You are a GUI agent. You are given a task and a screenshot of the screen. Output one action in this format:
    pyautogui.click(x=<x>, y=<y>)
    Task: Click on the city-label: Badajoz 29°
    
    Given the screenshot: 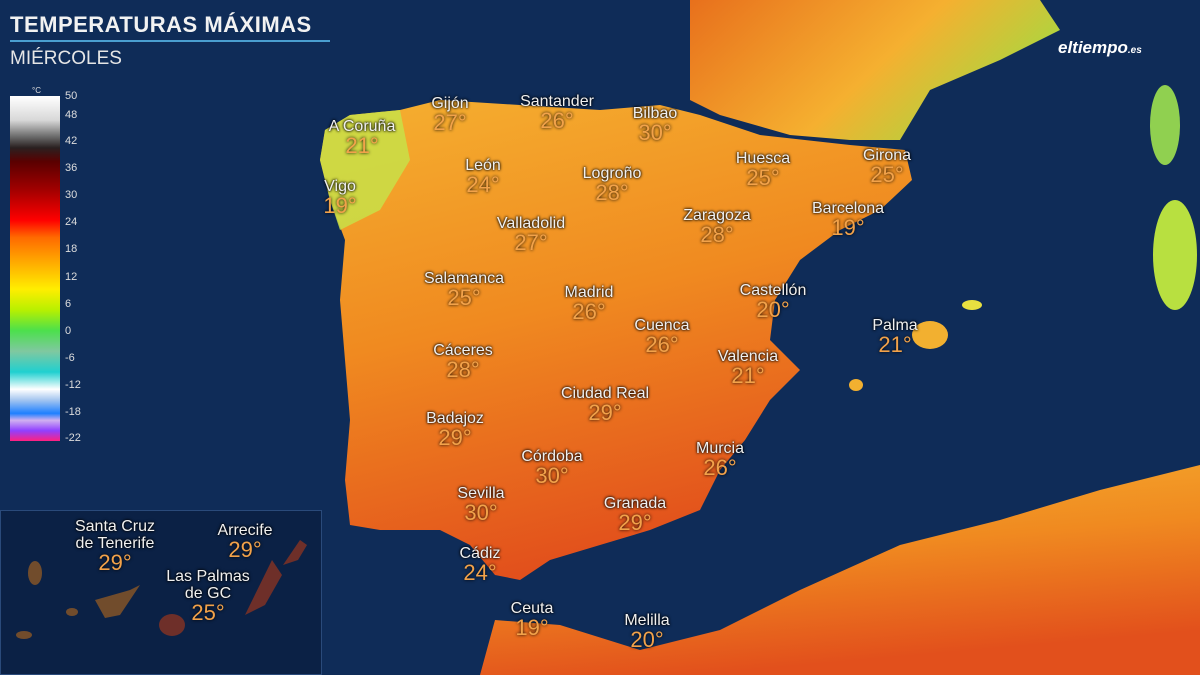 What is the action you would take?
    pyautogui.click(x=455, y=429)
    